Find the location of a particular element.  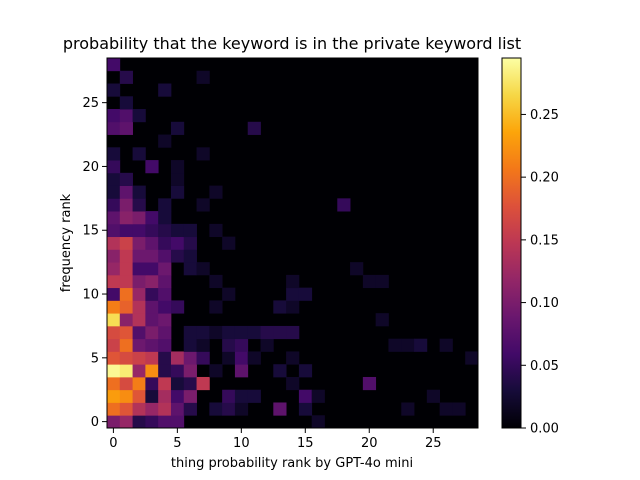

colorbar-tick-label: 0.00 is located at coordinates (544, 429).